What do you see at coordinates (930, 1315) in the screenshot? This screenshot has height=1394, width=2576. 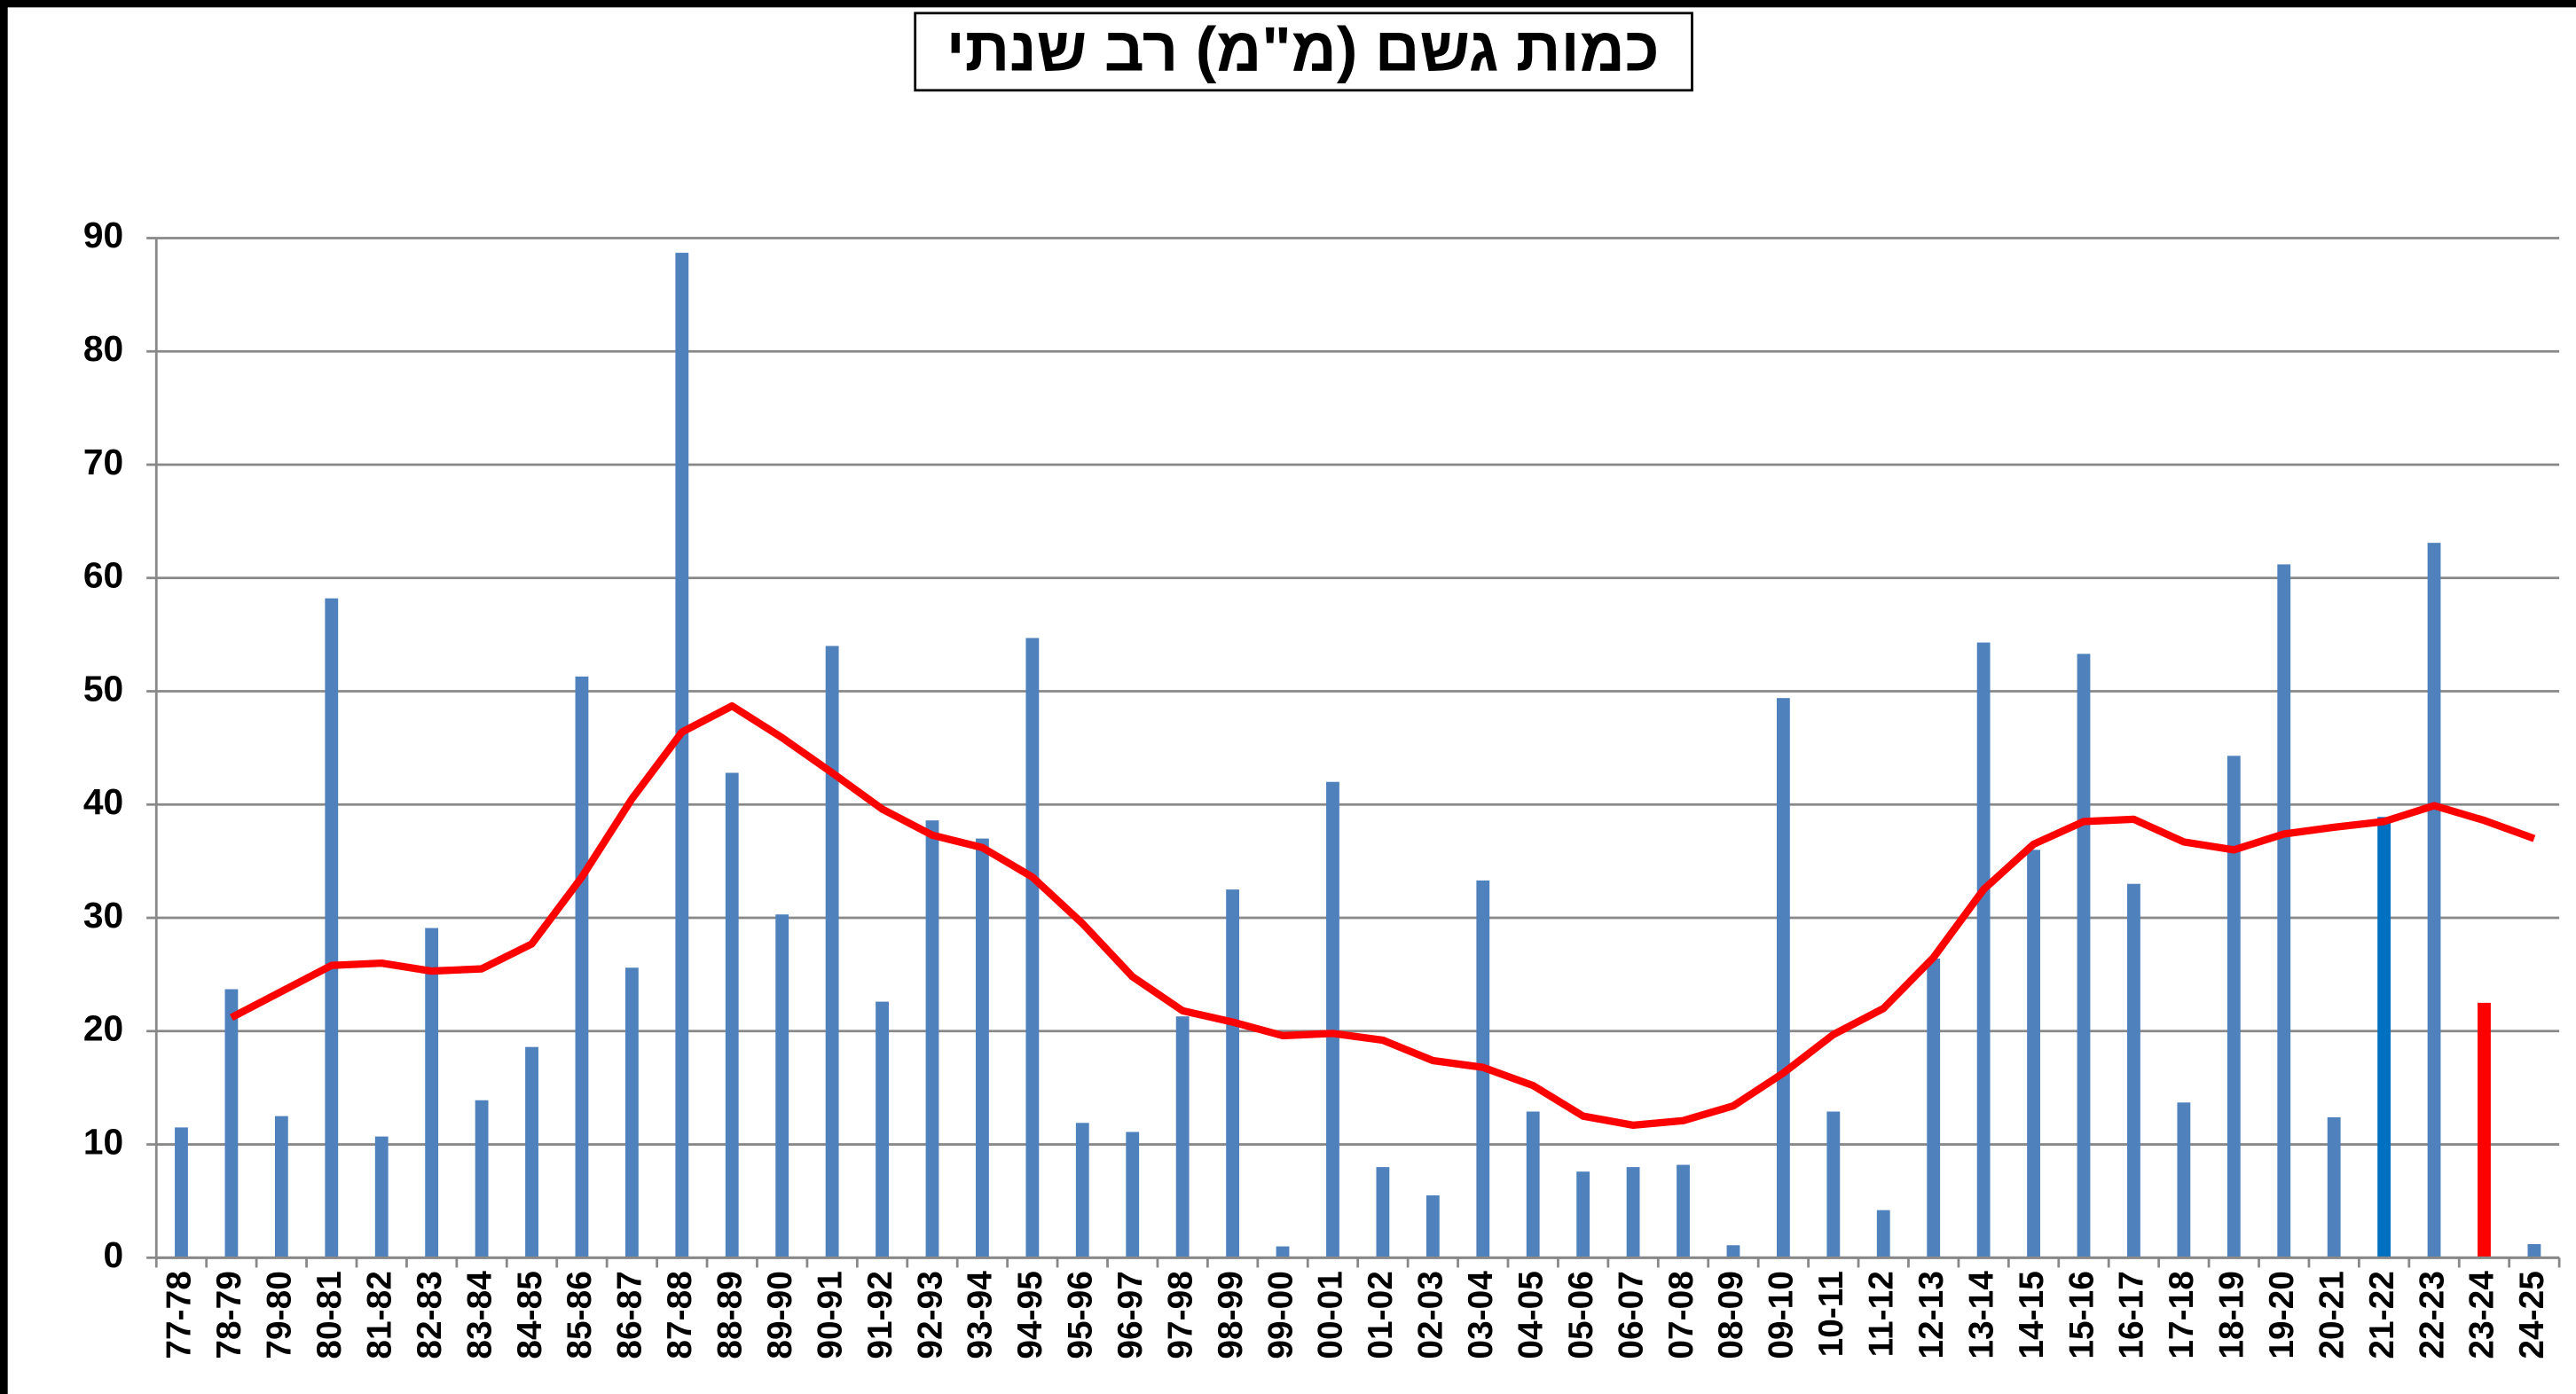 I see `x-tick-label: 92-93` at bounding box center [930, 1315].